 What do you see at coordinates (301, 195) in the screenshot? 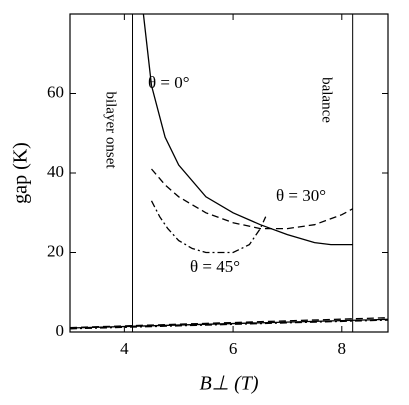
I see `annotation: θ = 30°` at bounding box center [301, 195].